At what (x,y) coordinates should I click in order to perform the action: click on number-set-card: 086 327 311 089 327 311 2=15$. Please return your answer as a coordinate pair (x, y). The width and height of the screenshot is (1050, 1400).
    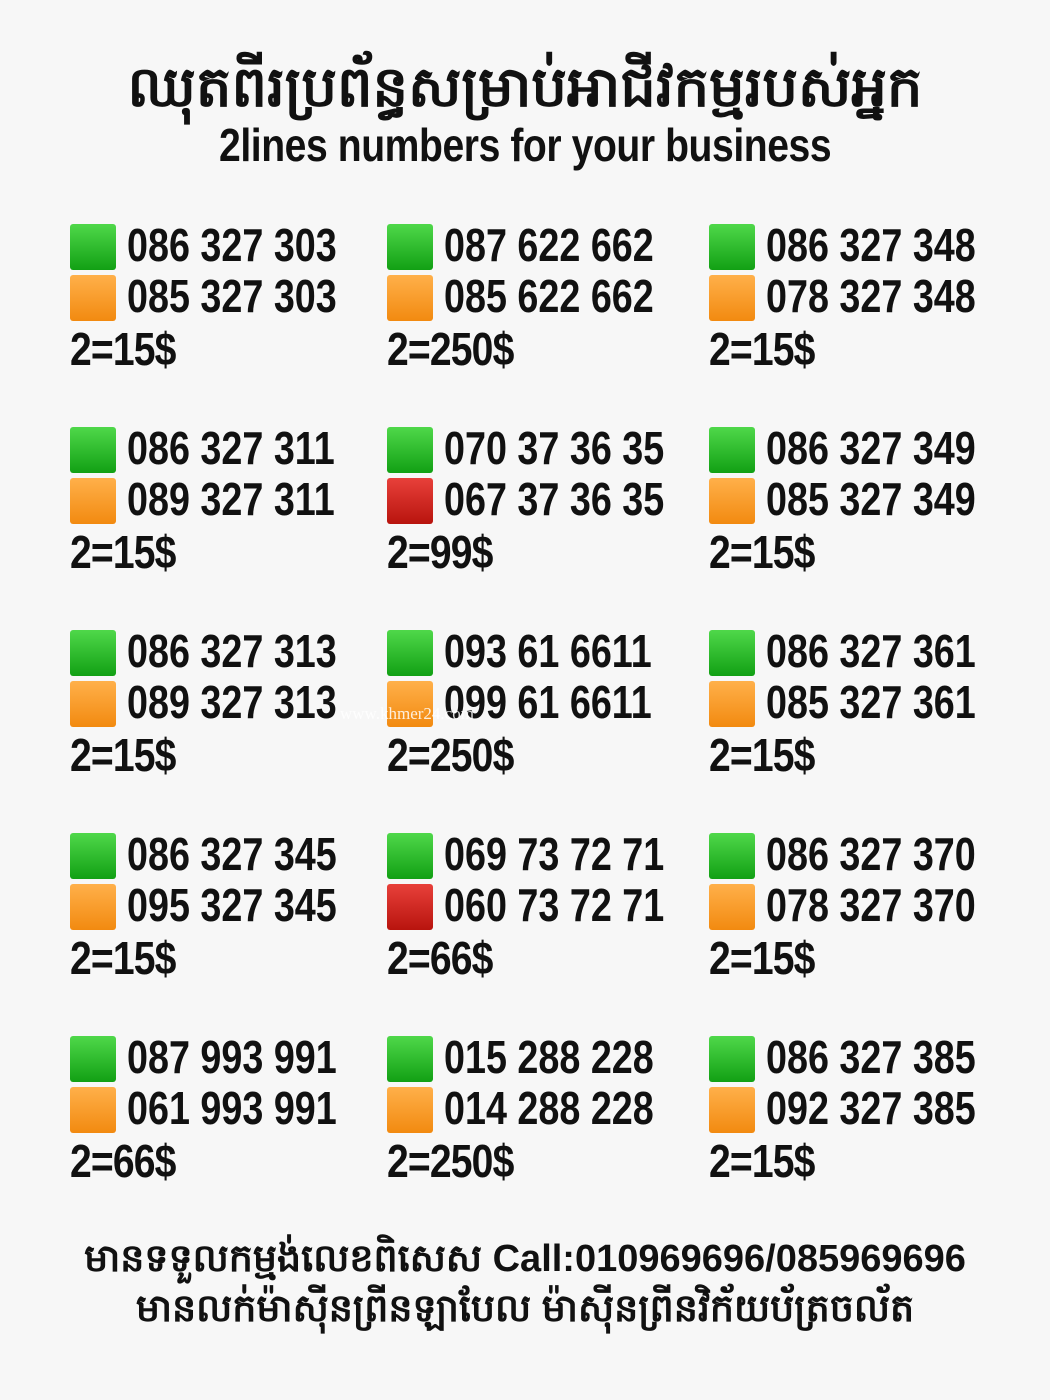
    Looking at the image, I should click on (230, 513).